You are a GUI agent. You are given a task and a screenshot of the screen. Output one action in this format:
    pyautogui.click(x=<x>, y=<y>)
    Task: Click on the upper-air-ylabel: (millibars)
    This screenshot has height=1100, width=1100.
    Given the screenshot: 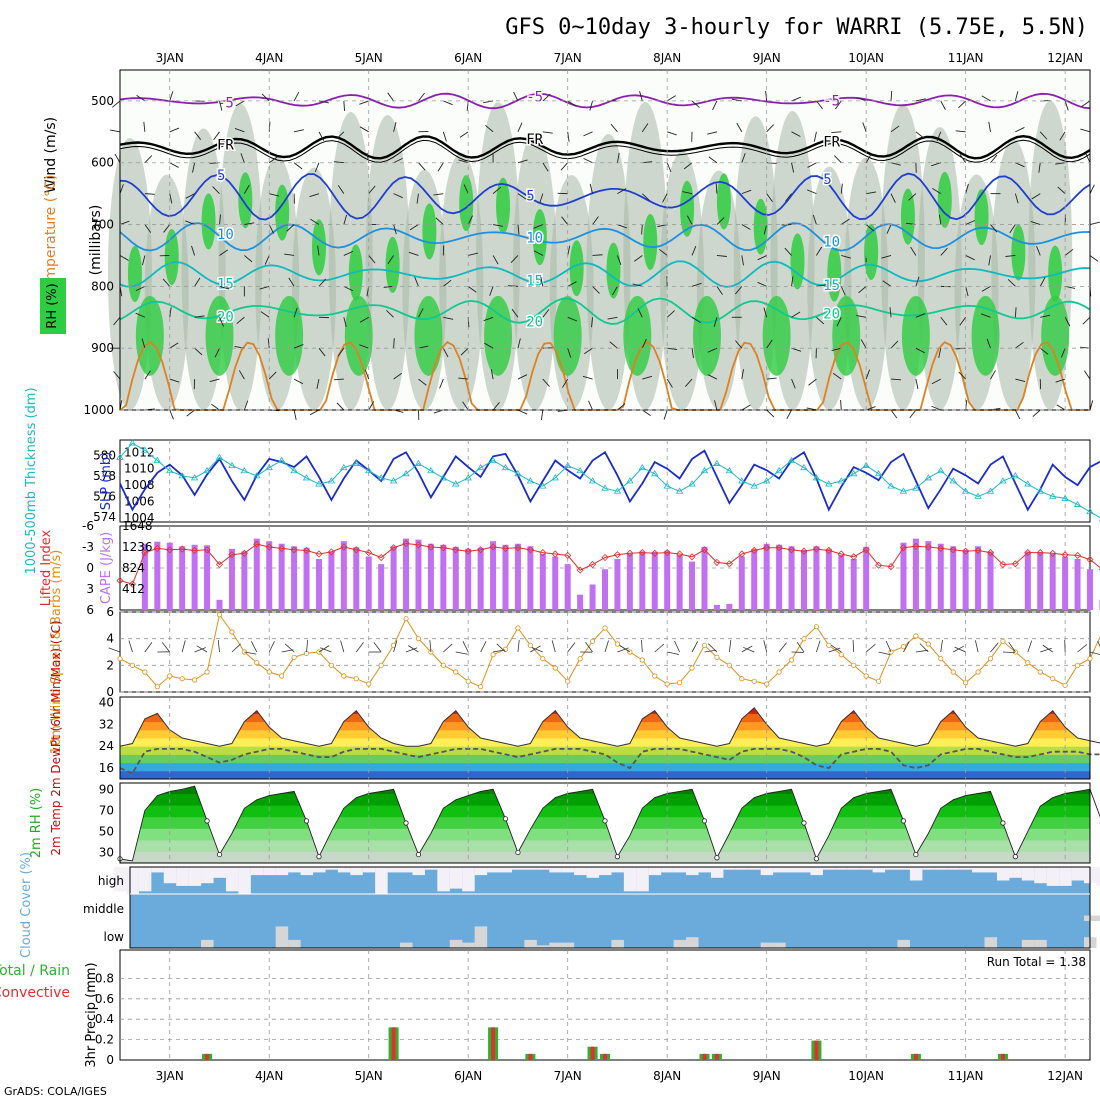 What is the action you would take?
    pyautogui.click(x=96, y=240)
    